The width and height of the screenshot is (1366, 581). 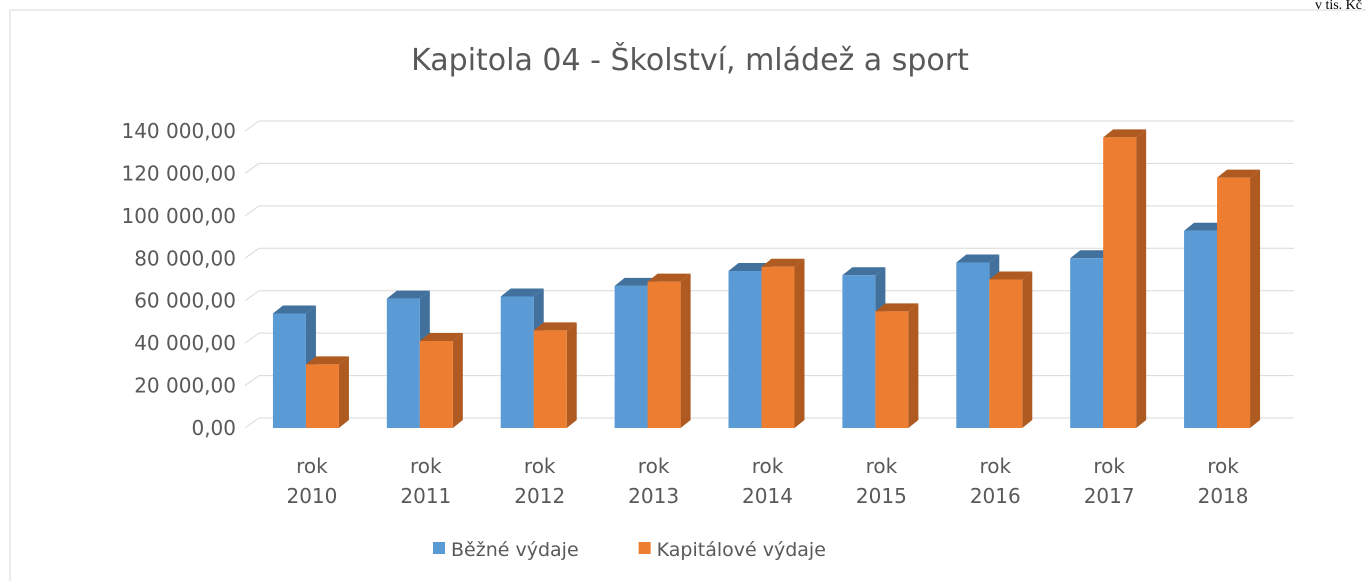 What do you see at coordinates (881, 496) in the screenshot?
I see `x-tick-label-line: 2015` at bounding box center [881, 496].